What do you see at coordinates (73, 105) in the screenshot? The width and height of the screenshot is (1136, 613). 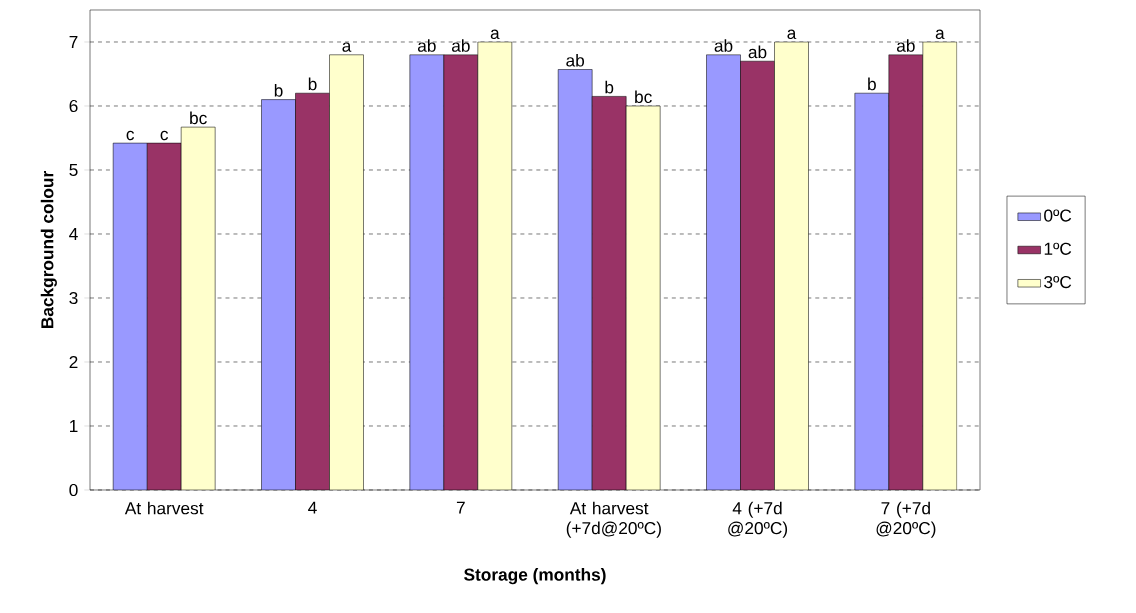 I see `y-tick-label: 6` at bounding box center [73, 105].